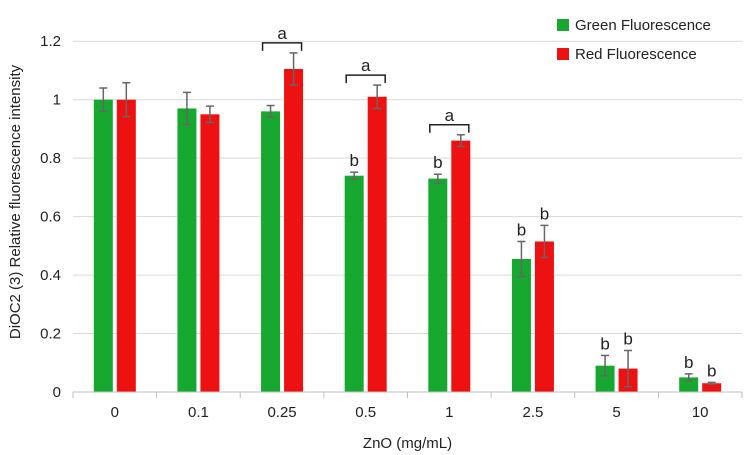  What do you see at coordinates (50, 158) in the screenshot?
I see `y-tick-label: 0.8` at bounding box center [50, 158].